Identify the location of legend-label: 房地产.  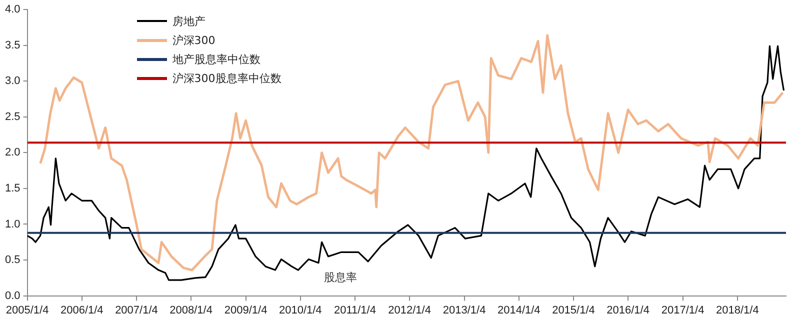
(189, 22).